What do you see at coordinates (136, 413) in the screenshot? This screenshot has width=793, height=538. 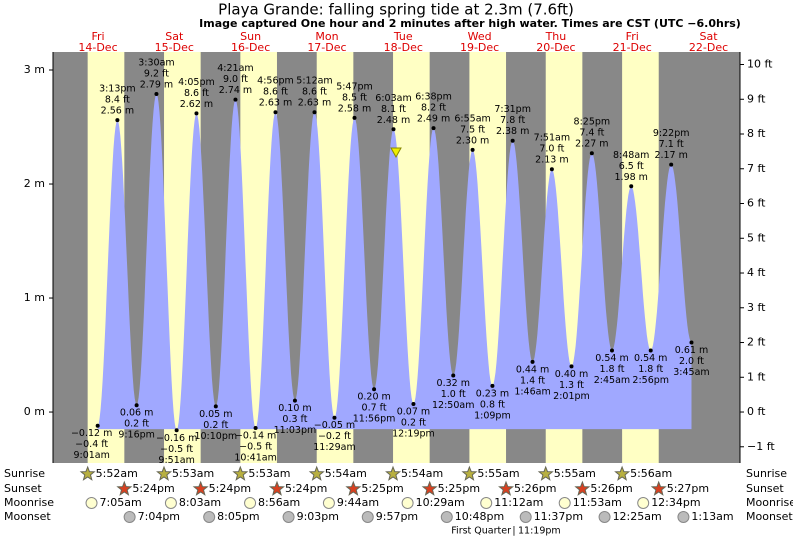 I see `extreme-m: 0.06 m` at bounding box center [136, 413].